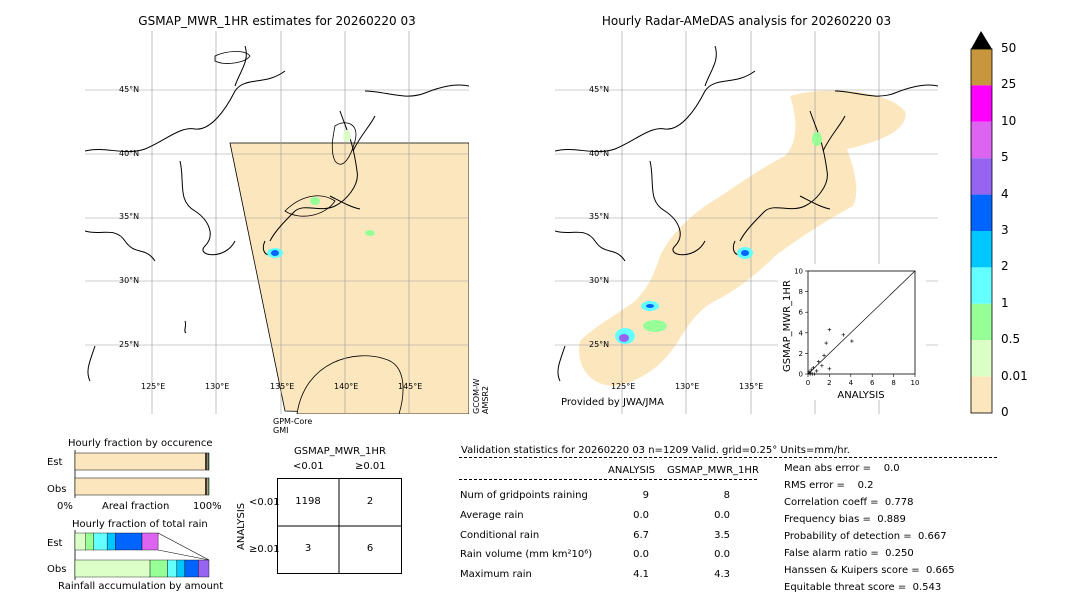 This screenshot has height=612, width=1080. Describe the element at coordinates (136, 506) in the screenshot. I see `occurrence-axis-mid: Areal fraction` at that location.